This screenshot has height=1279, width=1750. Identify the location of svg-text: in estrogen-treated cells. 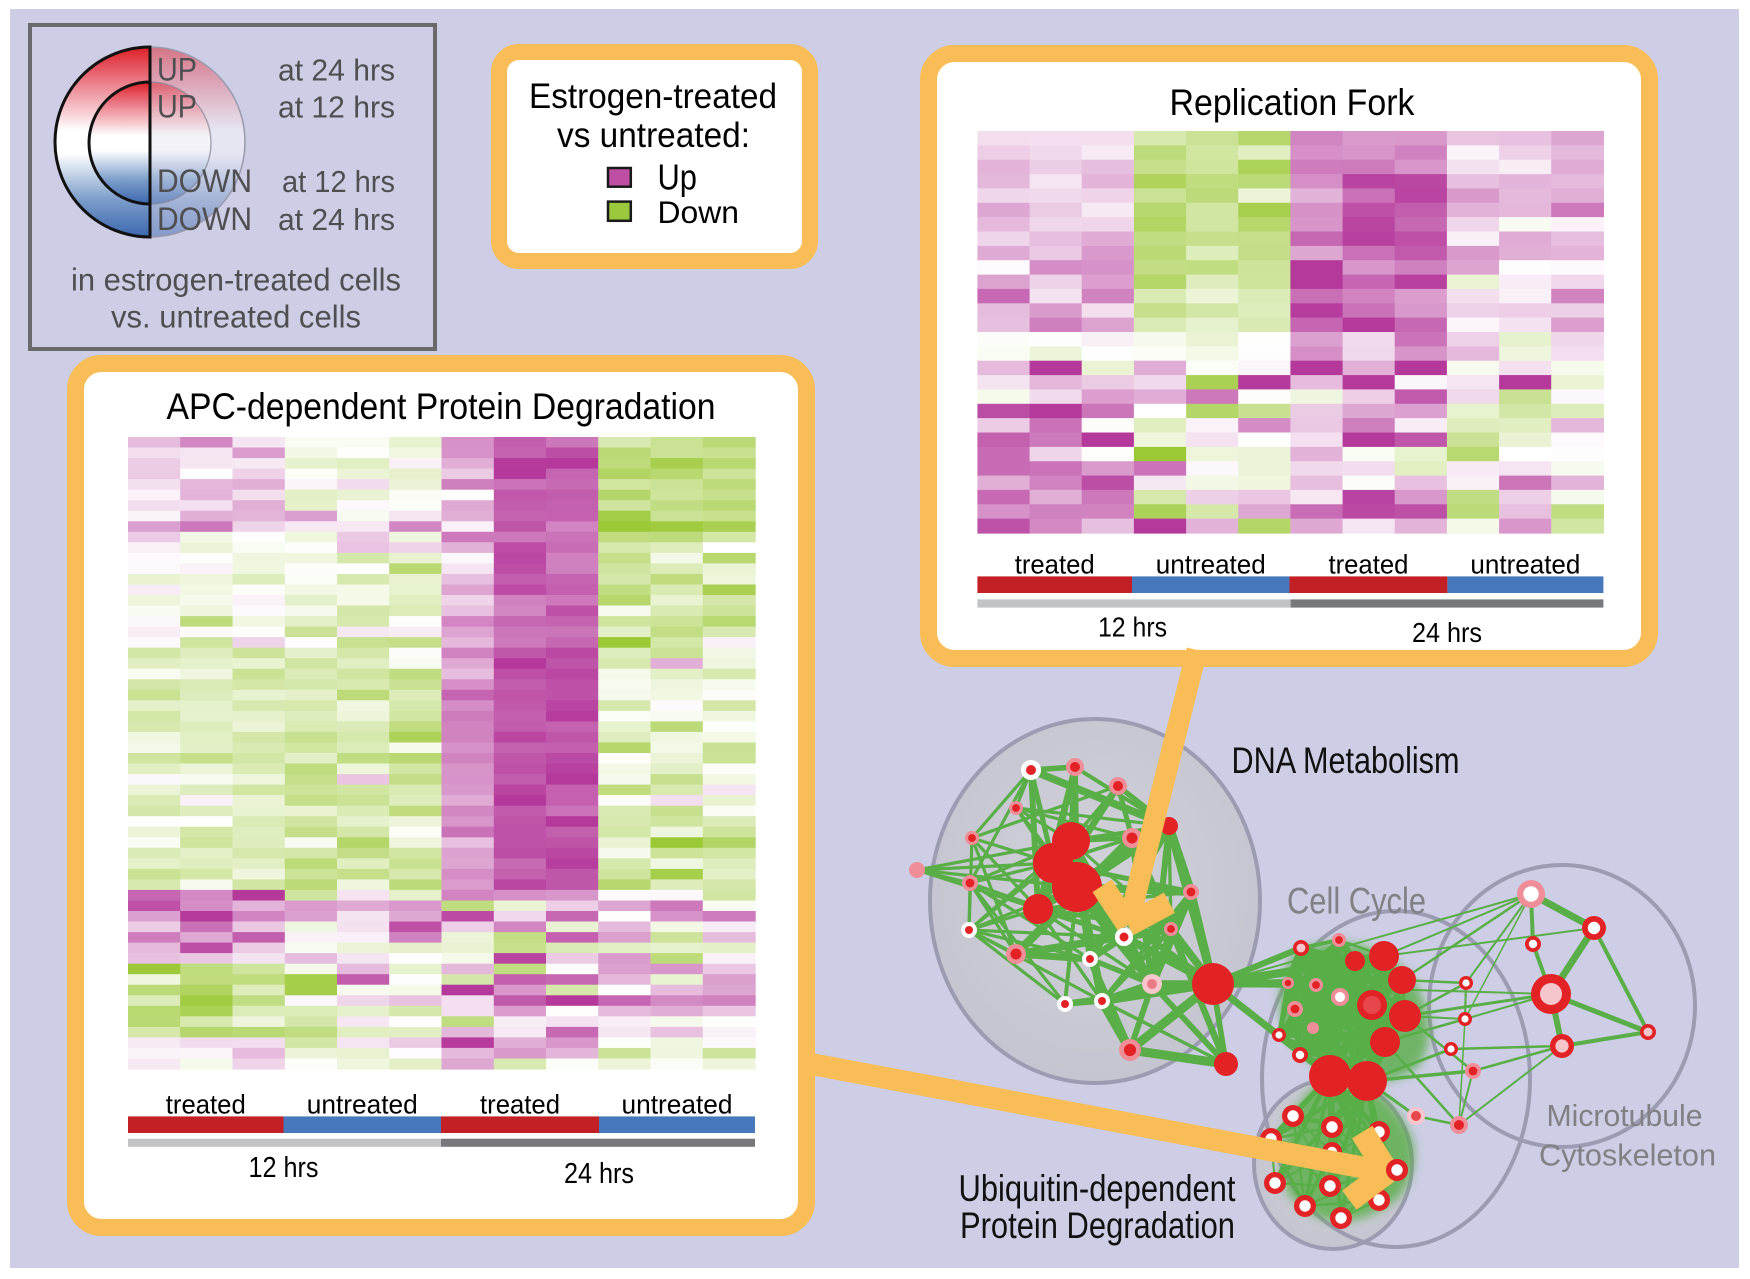
(236, 280).